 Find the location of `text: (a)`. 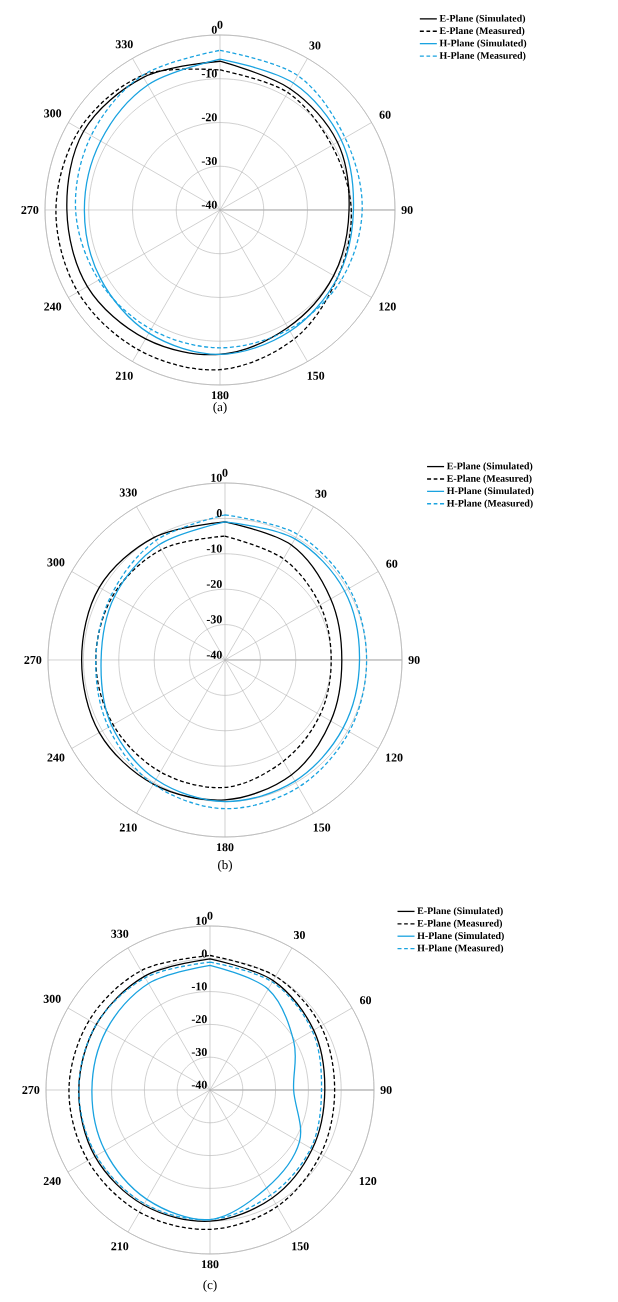

text: (a) is located at coordinates (220, 408).